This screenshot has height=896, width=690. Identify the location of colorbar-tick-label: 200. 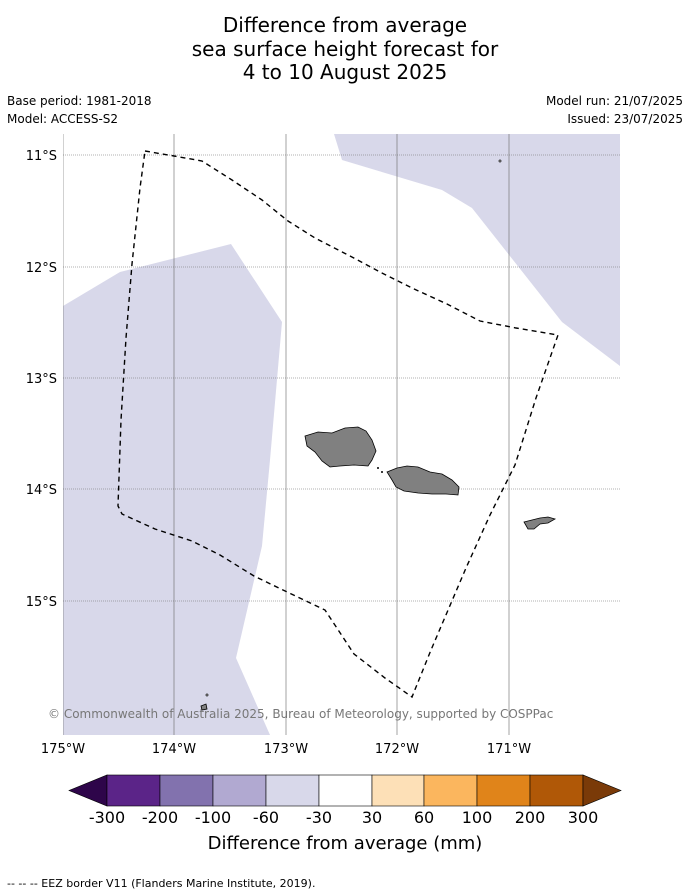
(530, 817).